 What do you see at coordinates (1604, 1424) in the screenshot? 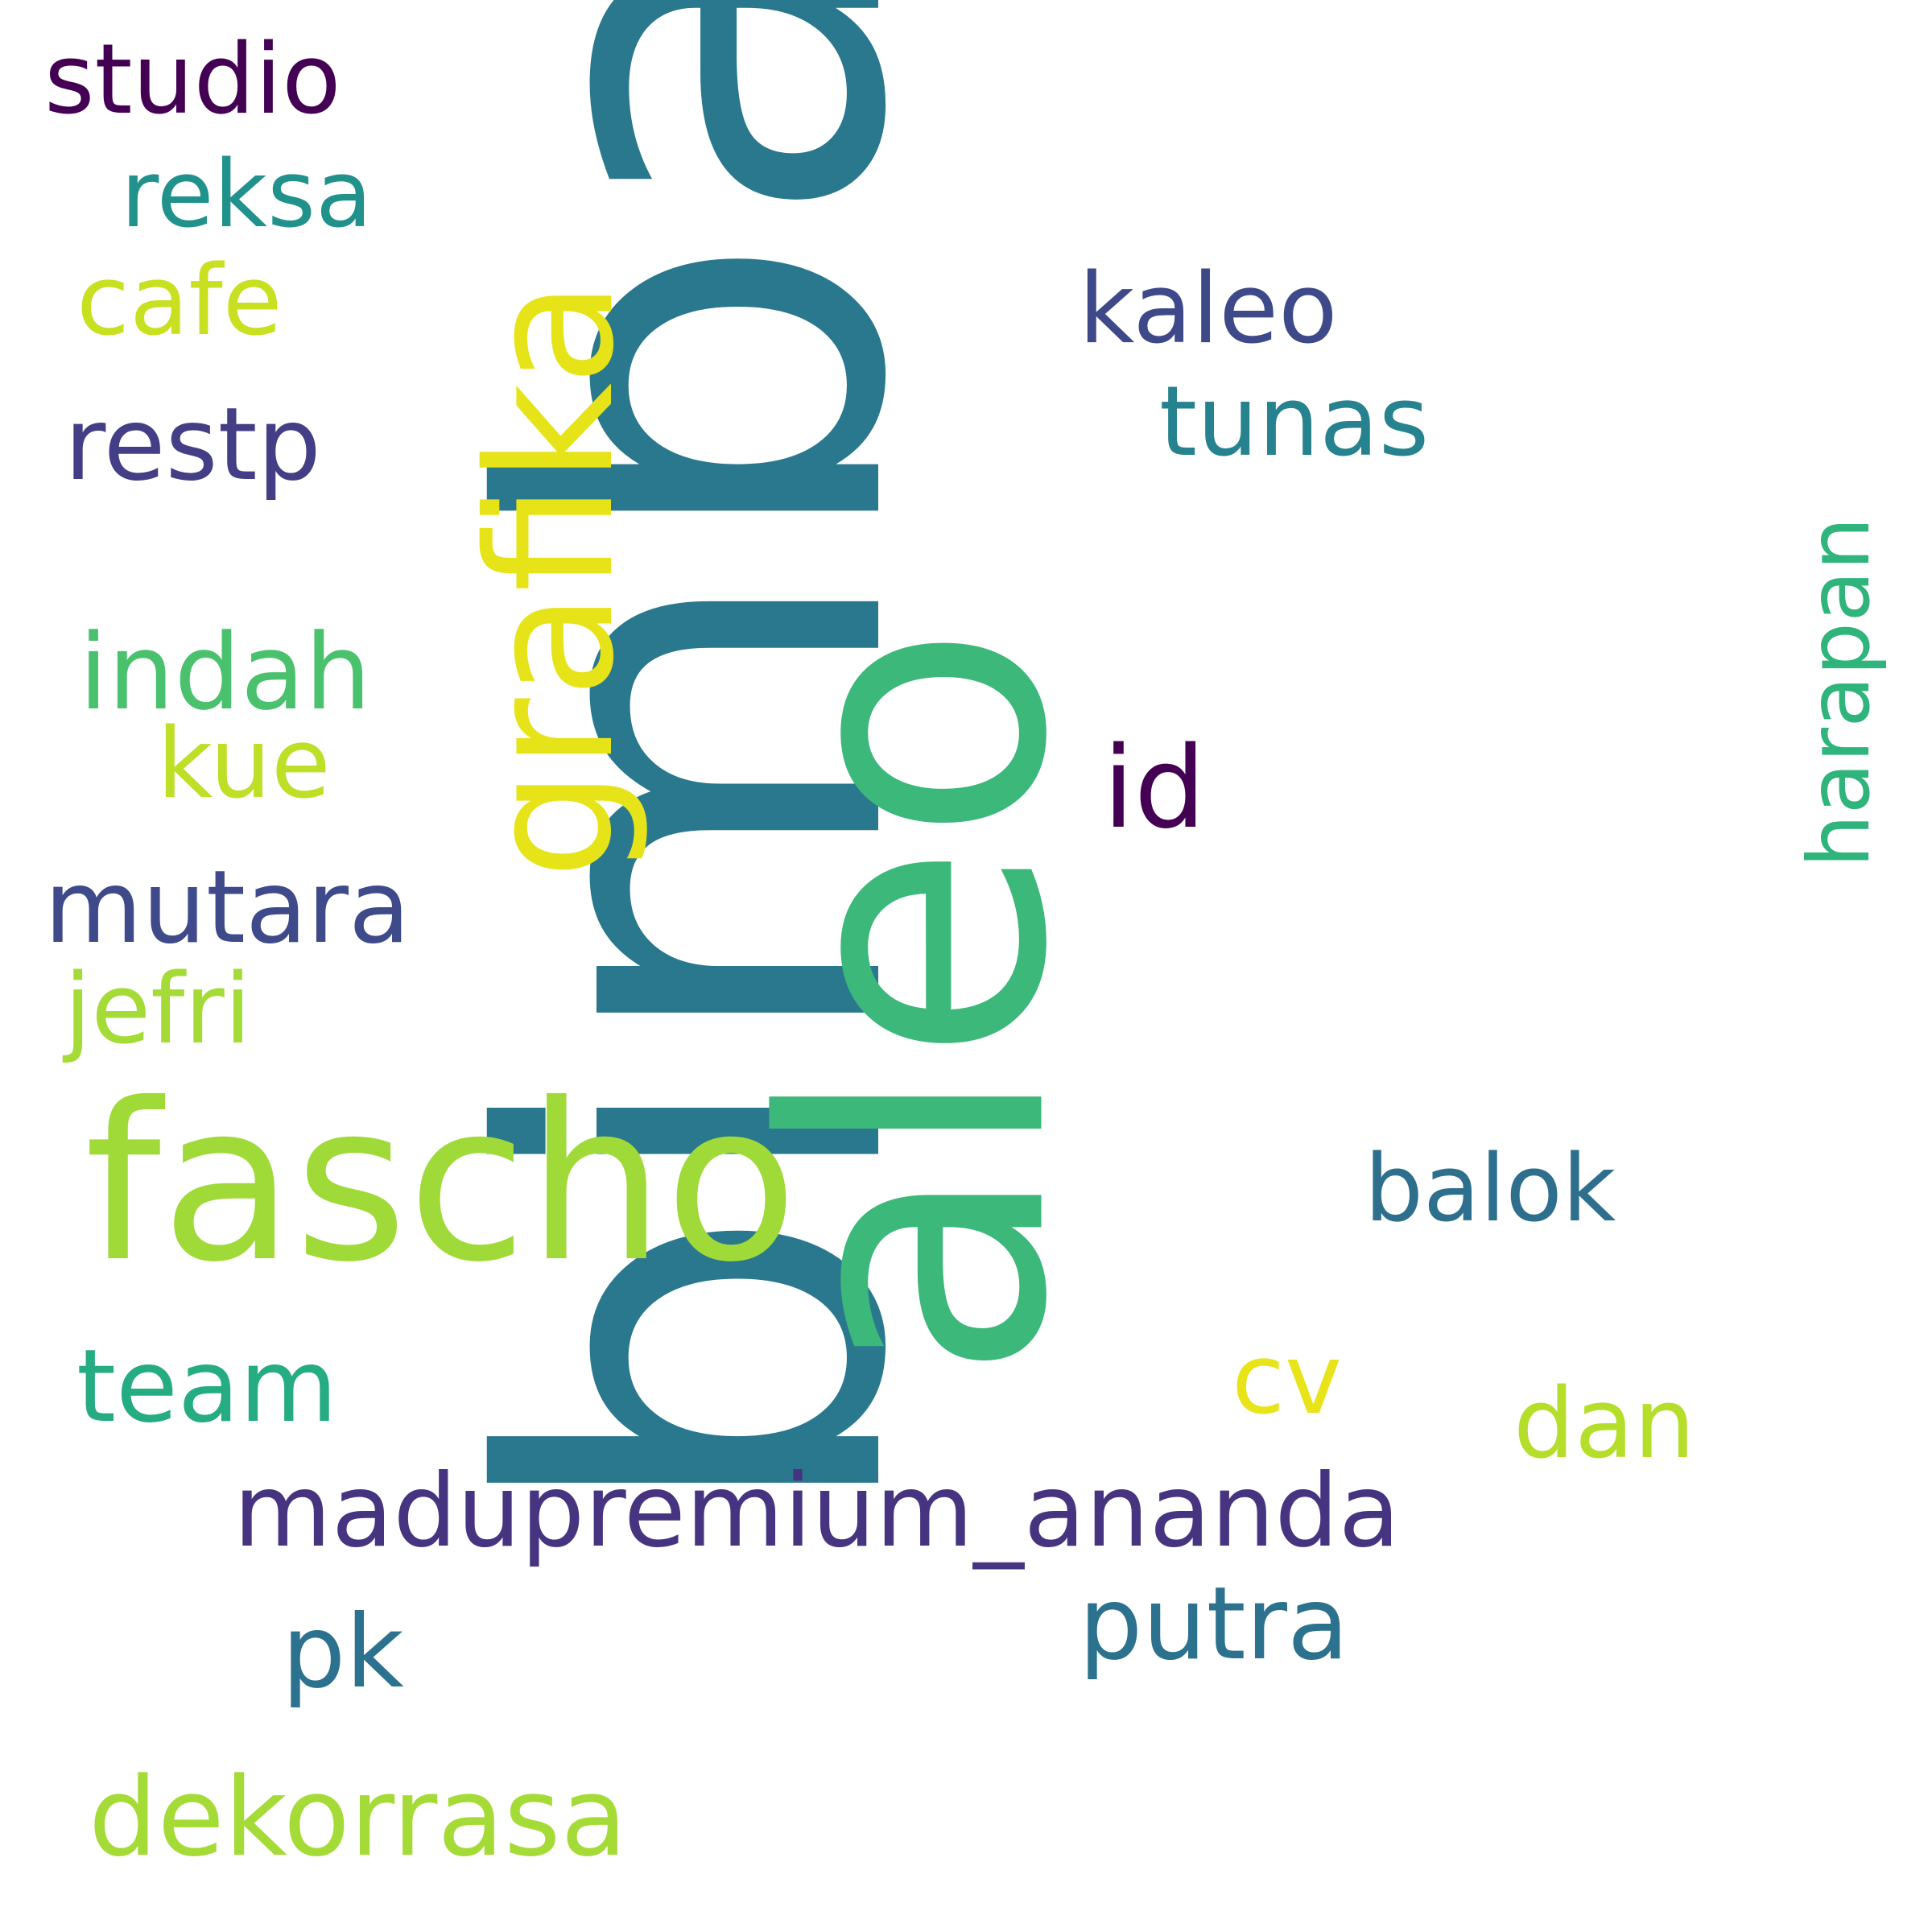
I see `word-dan: dan` at bounding box center [1604, 1424].